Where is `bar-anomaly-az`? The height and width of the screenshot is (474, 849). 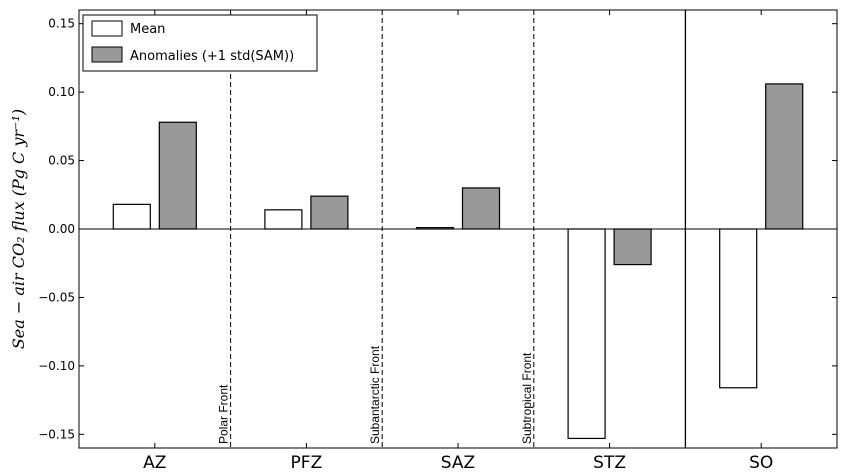 bar-anomaly-az is located at coordinates (177, 175).